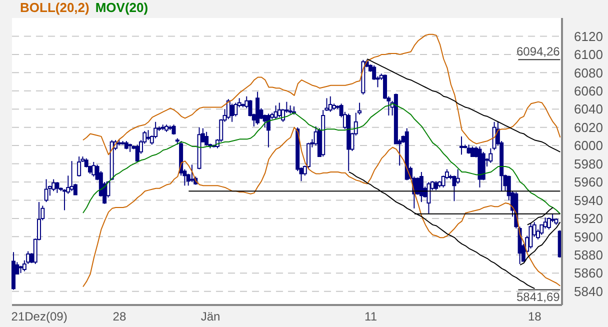 The height and width of the screenshot is (327, 608). What do you see at coordinates (588, 54) in the screenshot?
I see `y-tick-label: 6100` at bounding box center [588, 54].